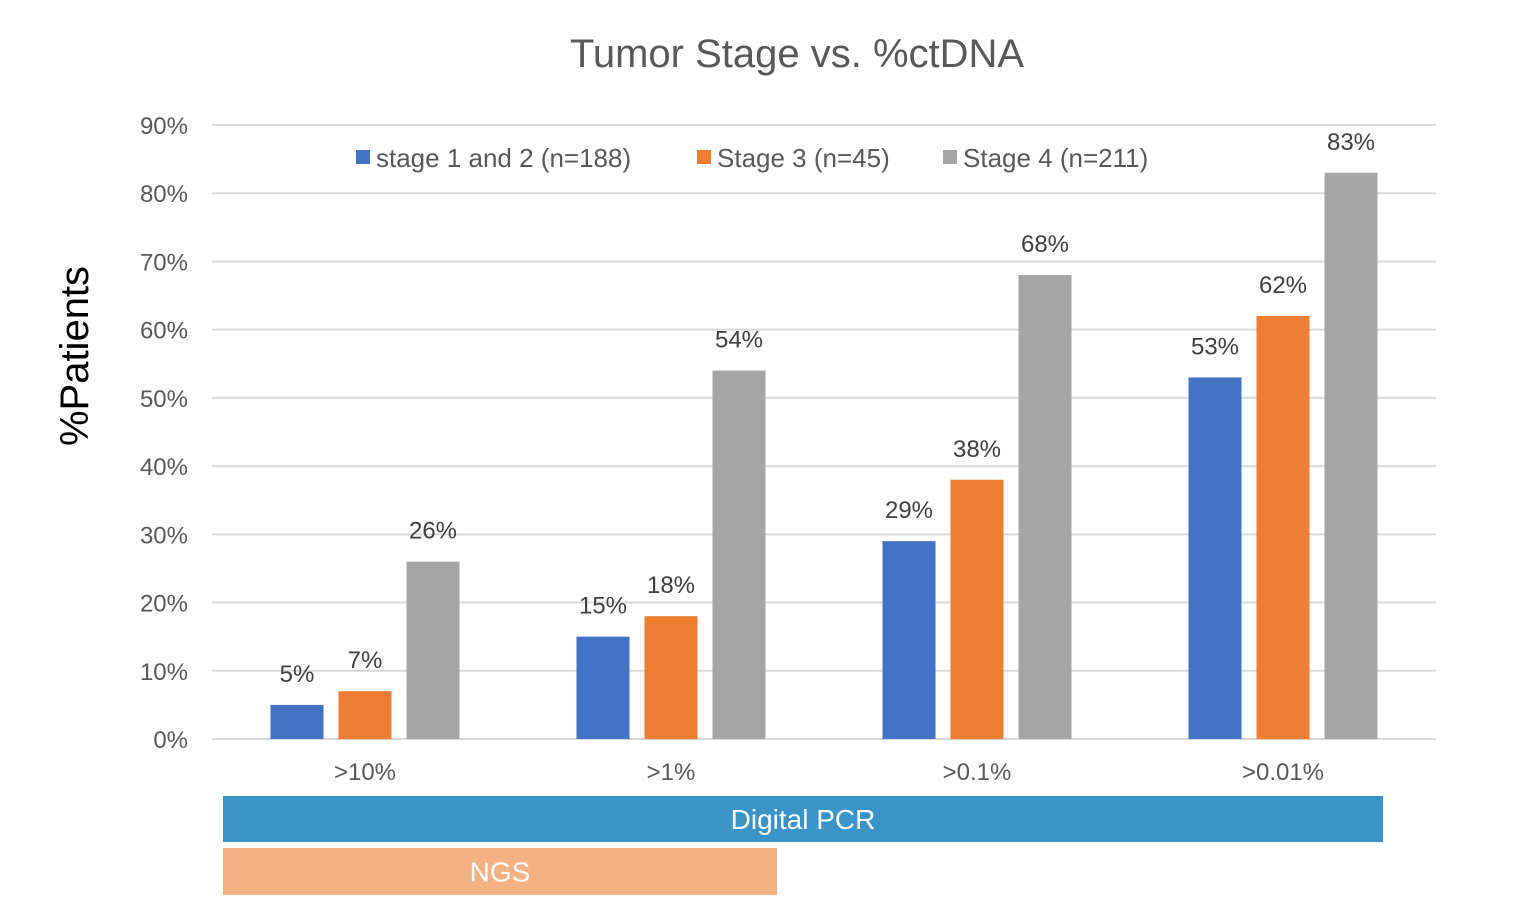  Describe the element at coordinates (75, 356) in the screenshot. I see `y-axis-label: %Patients` at that location.